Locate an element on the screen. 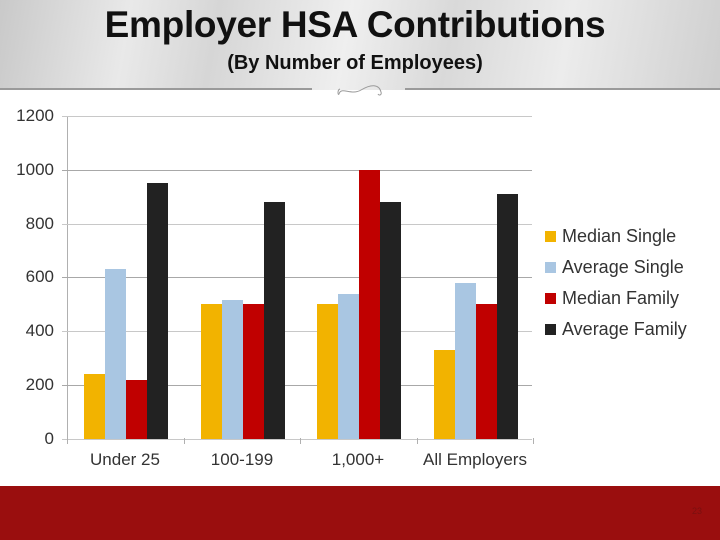  legend-item: Average Family is located at coordinates (616, 329).